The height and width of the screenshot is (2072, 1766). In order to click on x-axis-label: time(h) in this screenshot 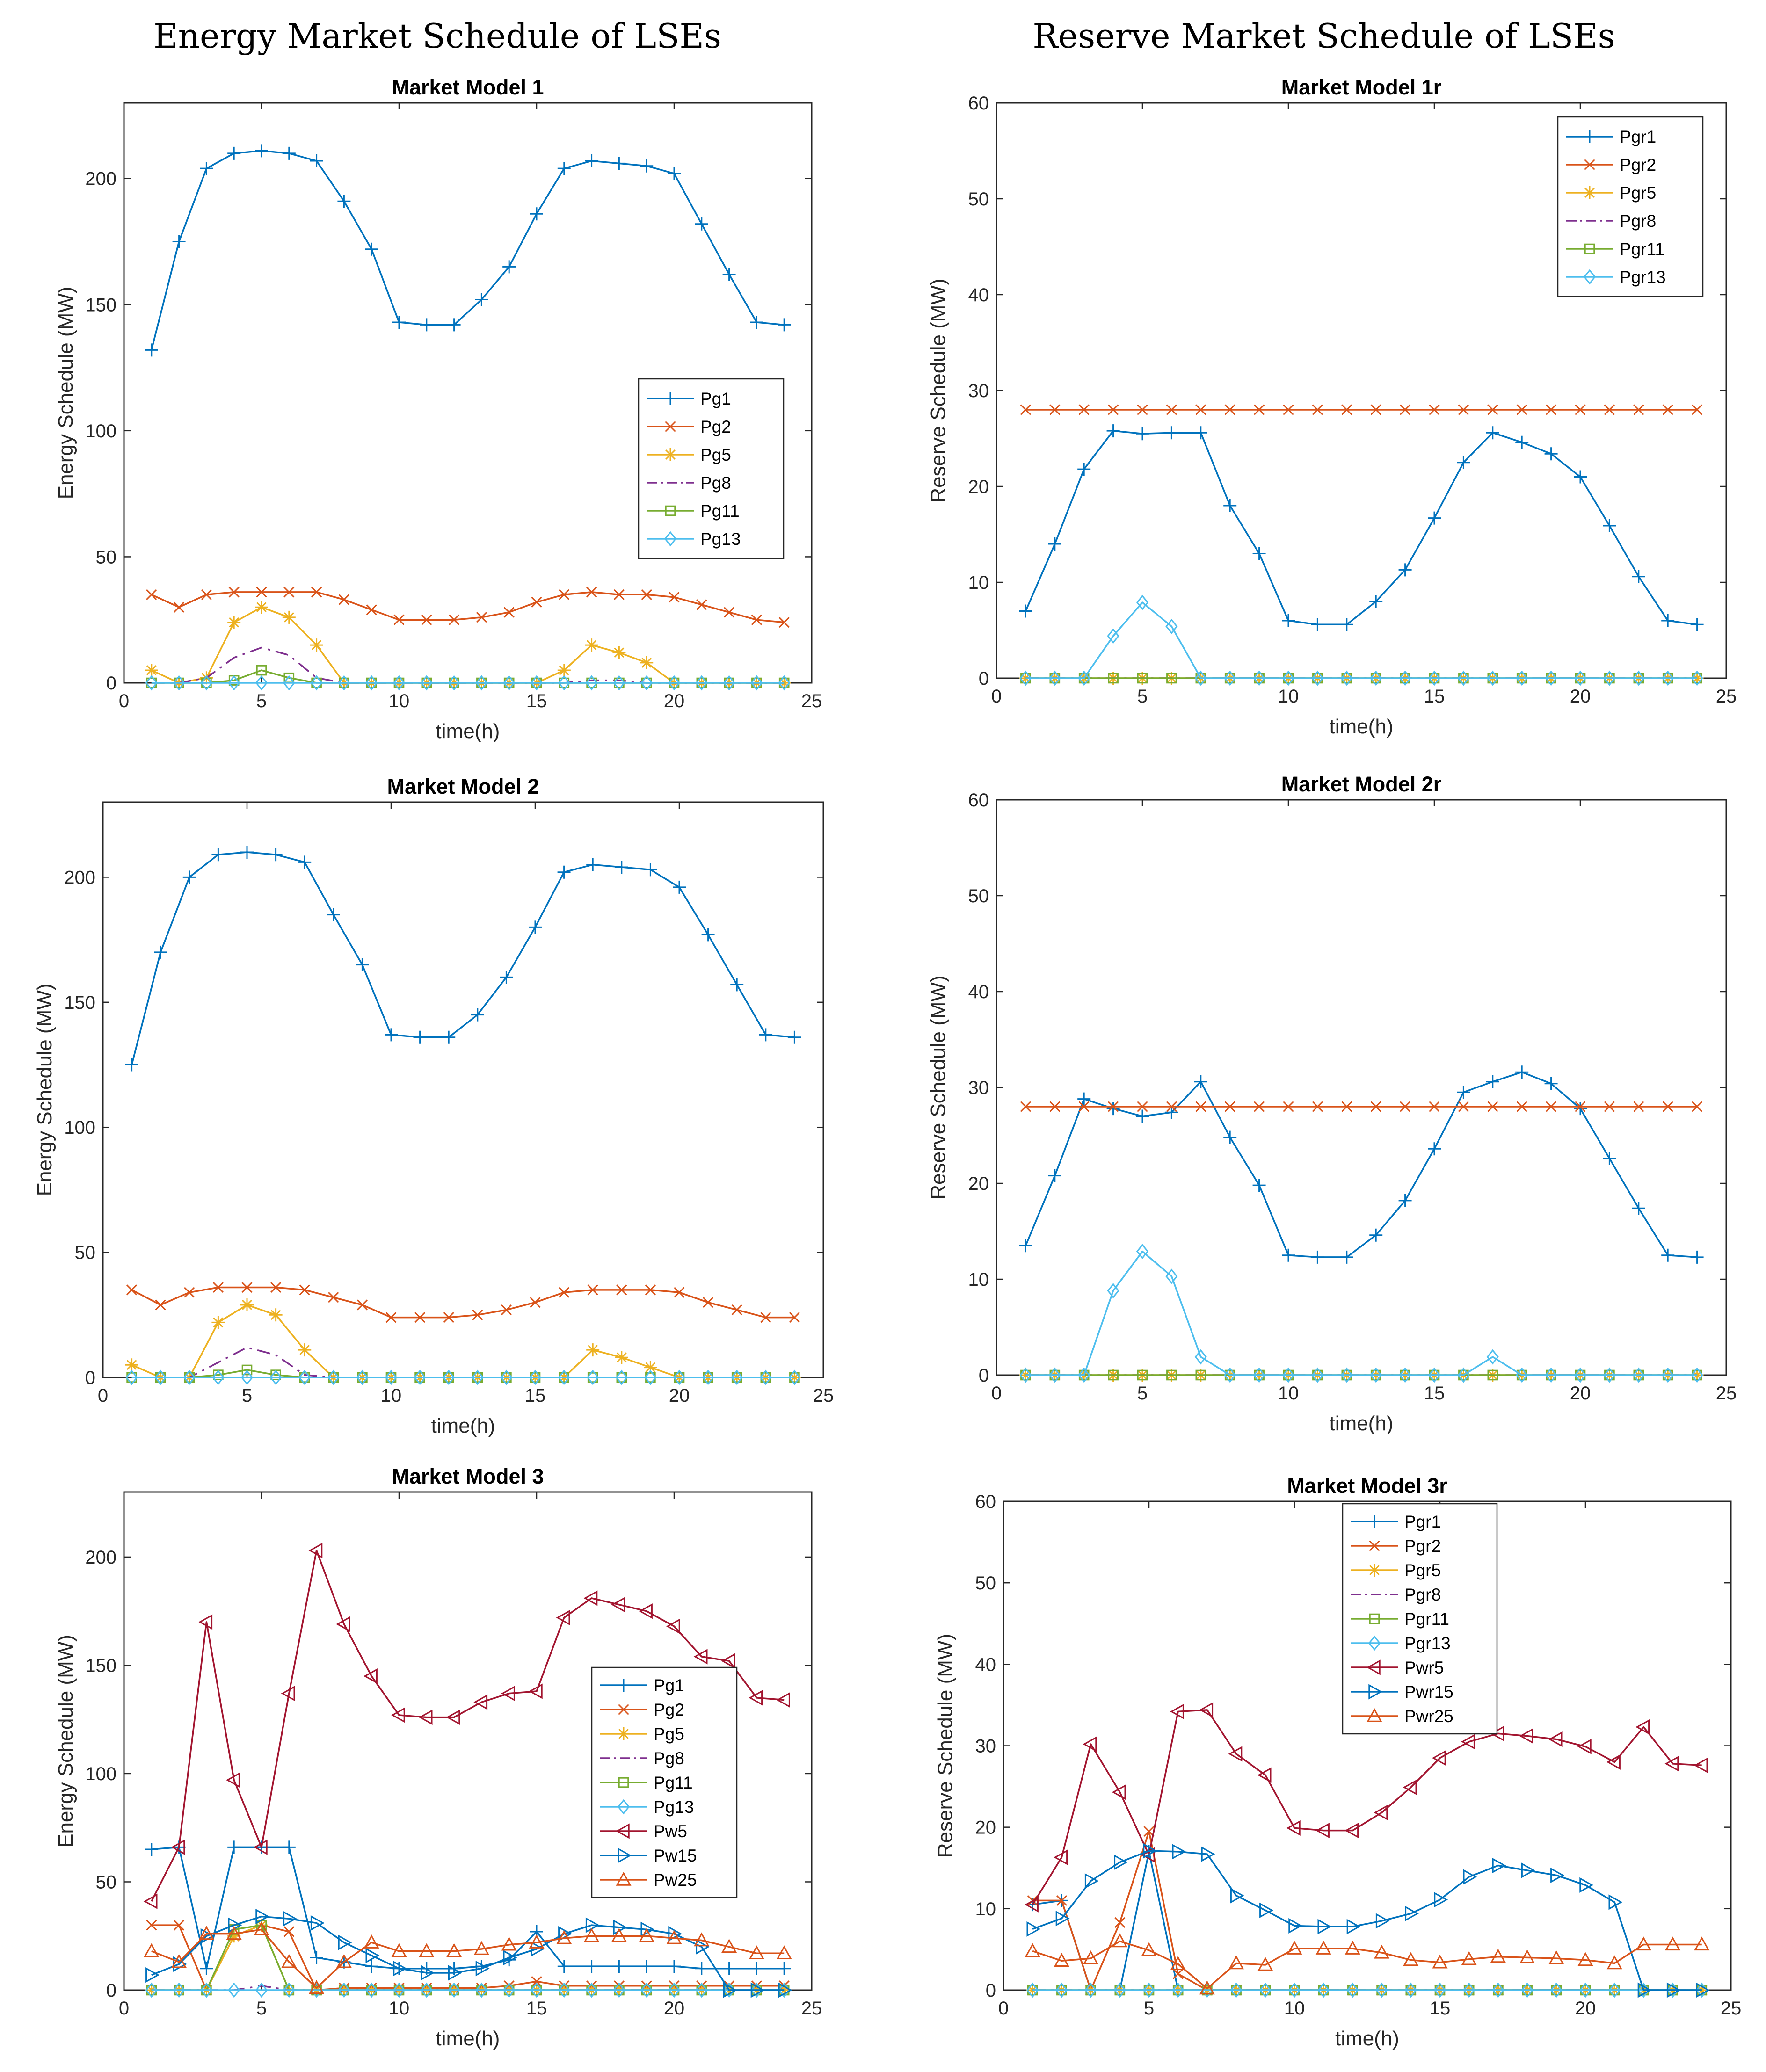, I will do `click(1362, 1424)`.